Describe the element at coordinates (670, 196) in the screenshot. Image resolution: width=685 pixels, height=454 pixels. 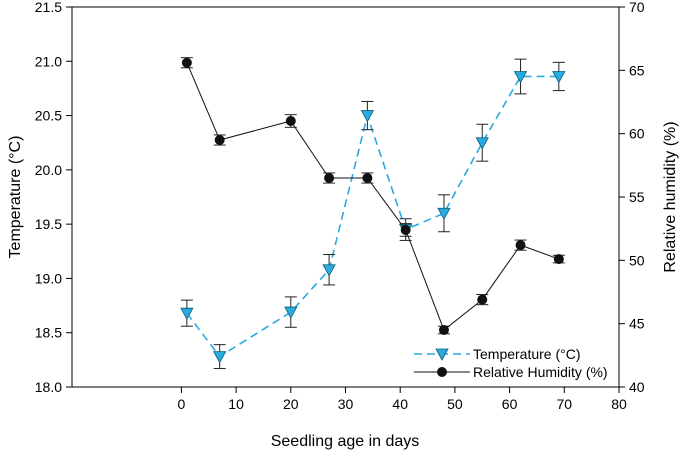
I see `y-axis-right-title: Relative humidity (%)` at that location.